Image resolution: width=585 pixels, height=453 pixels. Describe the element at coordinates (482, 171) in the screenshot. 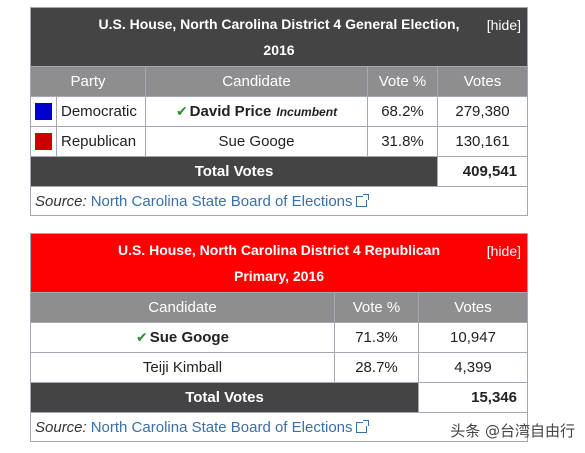

I see `total-votes: 409,541` at that location.